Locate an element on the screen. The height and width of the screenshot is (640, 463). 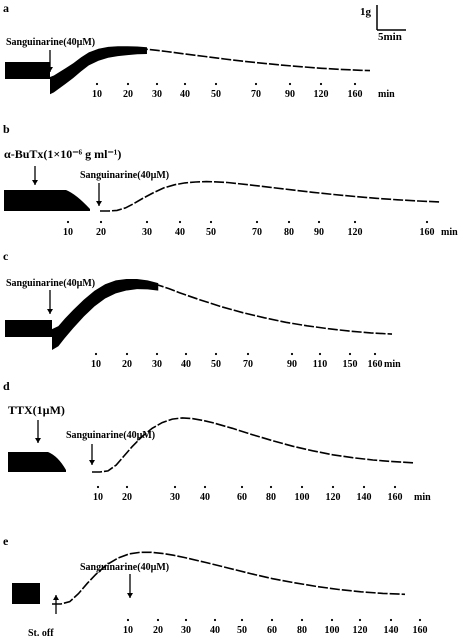
panel-letter: a is located at coordinates (6, 8).